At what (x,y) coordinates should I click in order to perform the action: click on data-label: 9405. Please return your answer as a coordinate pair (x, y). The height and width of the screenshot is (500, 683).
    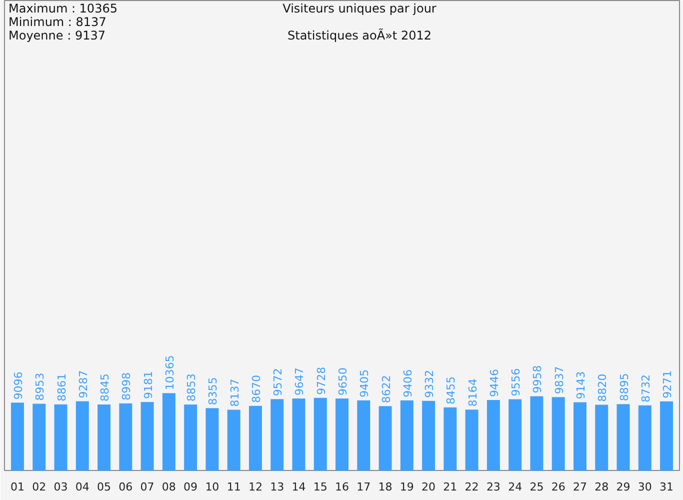
    Looking at the image, I should click on (365, 383).